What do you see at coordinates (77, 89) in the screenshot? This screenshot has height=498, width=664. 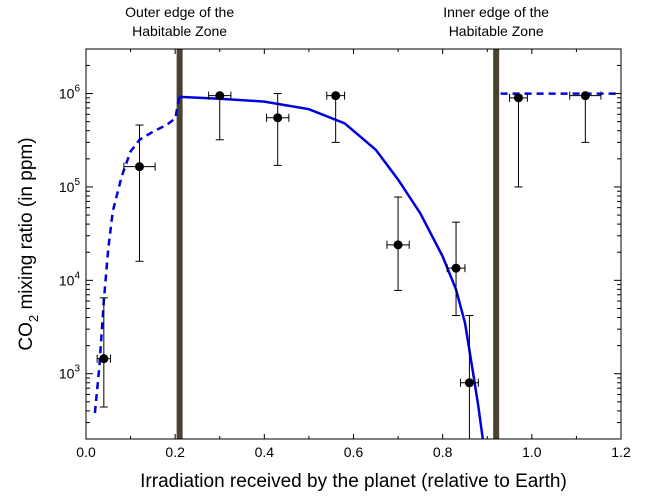 I see `y-tick-label-exponent: 6` at bounding box center [77, 89].